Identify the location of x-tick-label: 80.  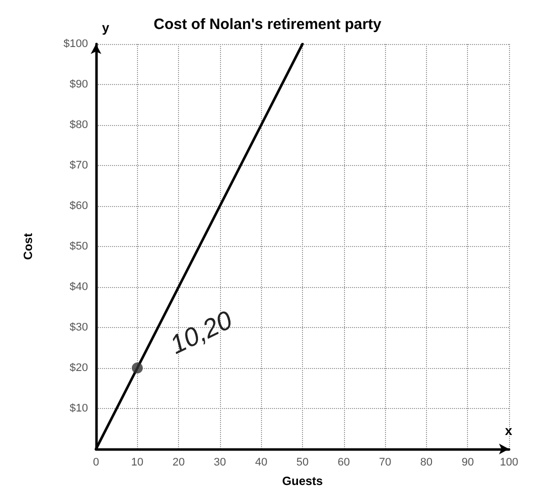
(426, 462).